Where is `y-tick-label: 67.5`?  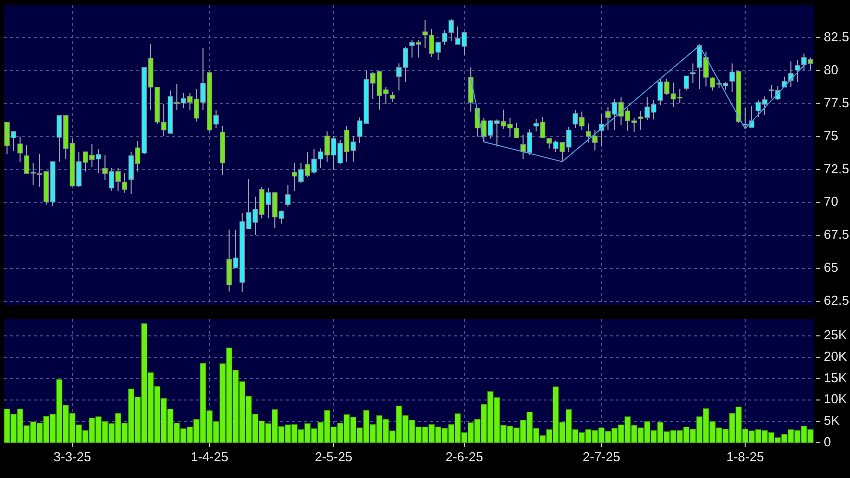 y-tick-label: 67.5 is located at coordinates (837, 234).